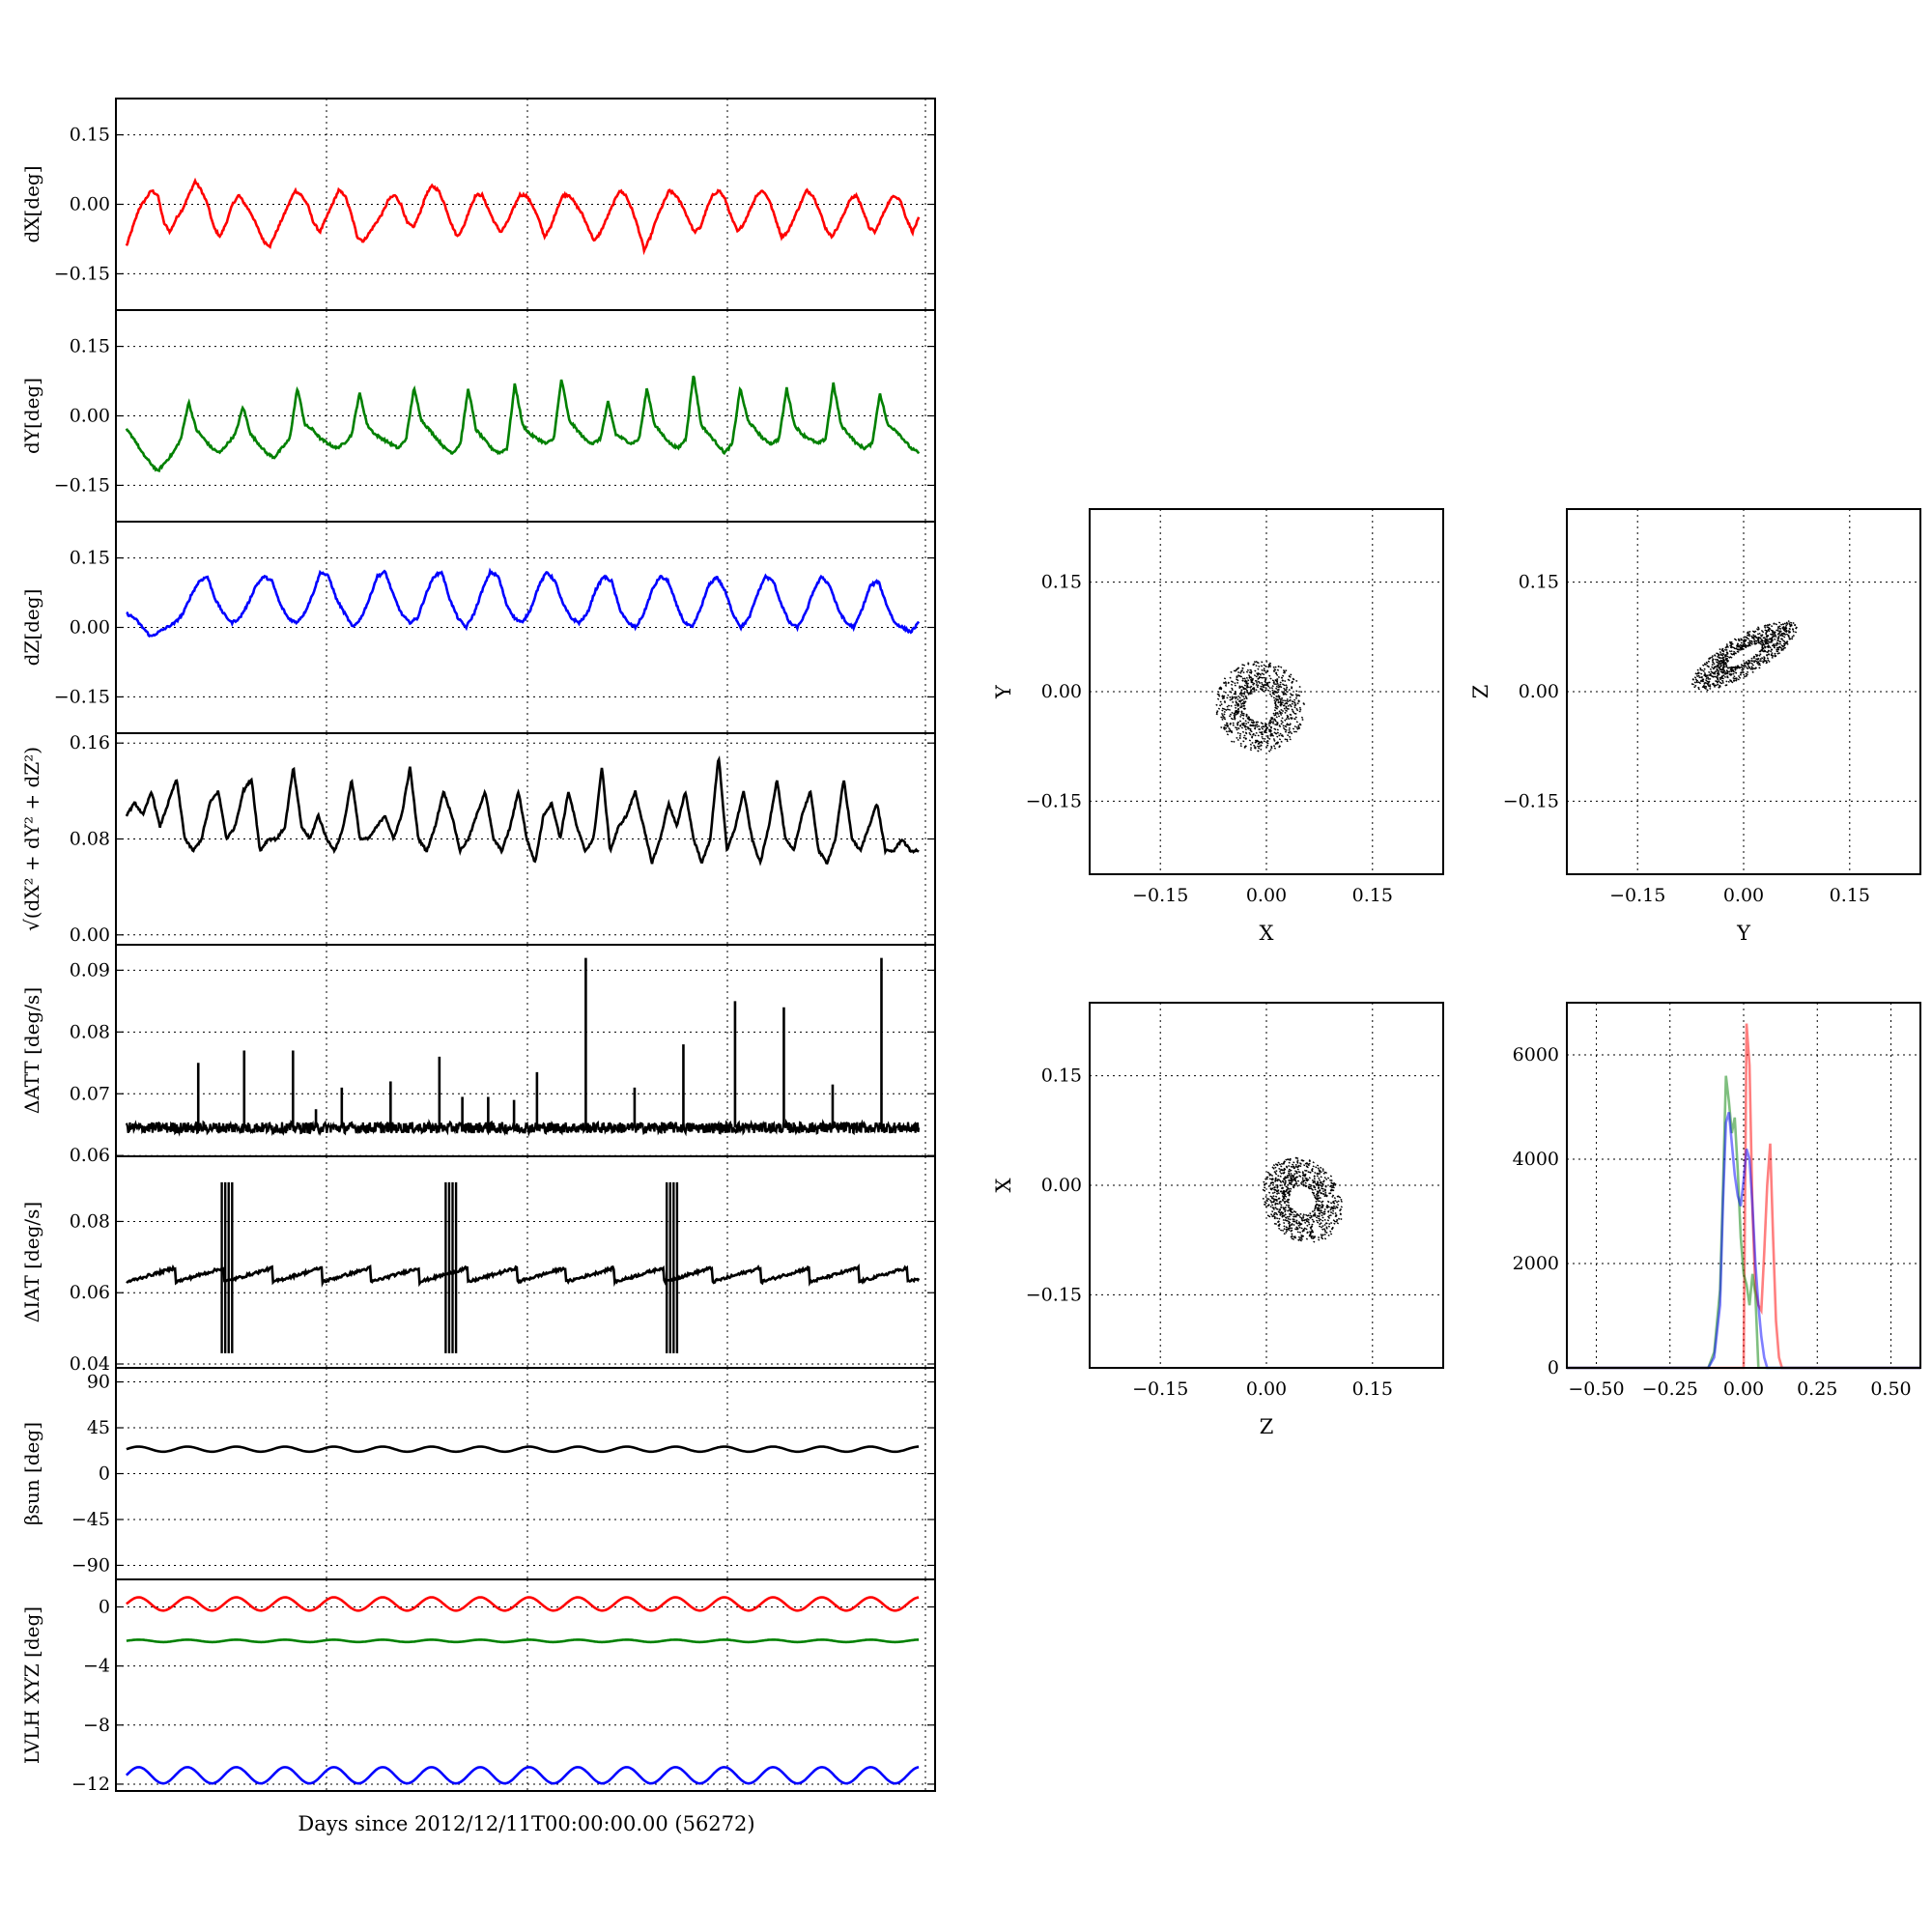 Image resolution: width=1932 pixels, height=1932 pixels. What do you see at coordinates (525, 1262) in the screenshot?
I see `diat-axes-frame` at bounding box center [525, 1262].